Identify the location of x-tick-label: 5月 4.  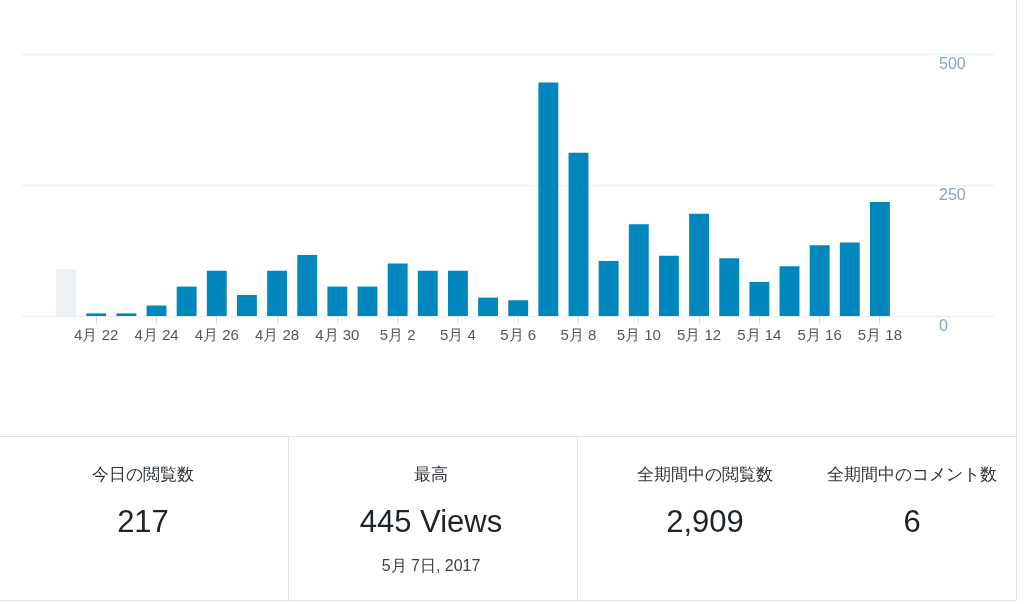
(458, 335).